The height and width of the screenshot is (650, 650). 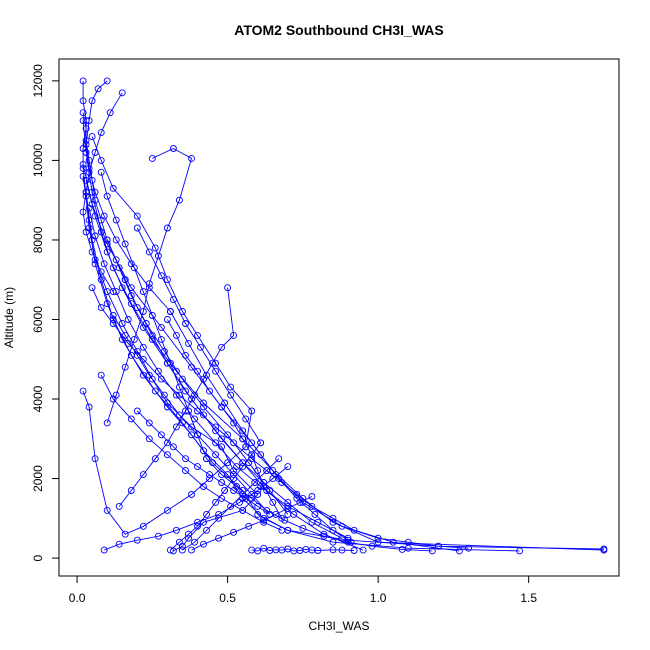 I want to click on y-axis: 0 2000 4000 6000 8000 10000 12000, so click(x=45, y=312).